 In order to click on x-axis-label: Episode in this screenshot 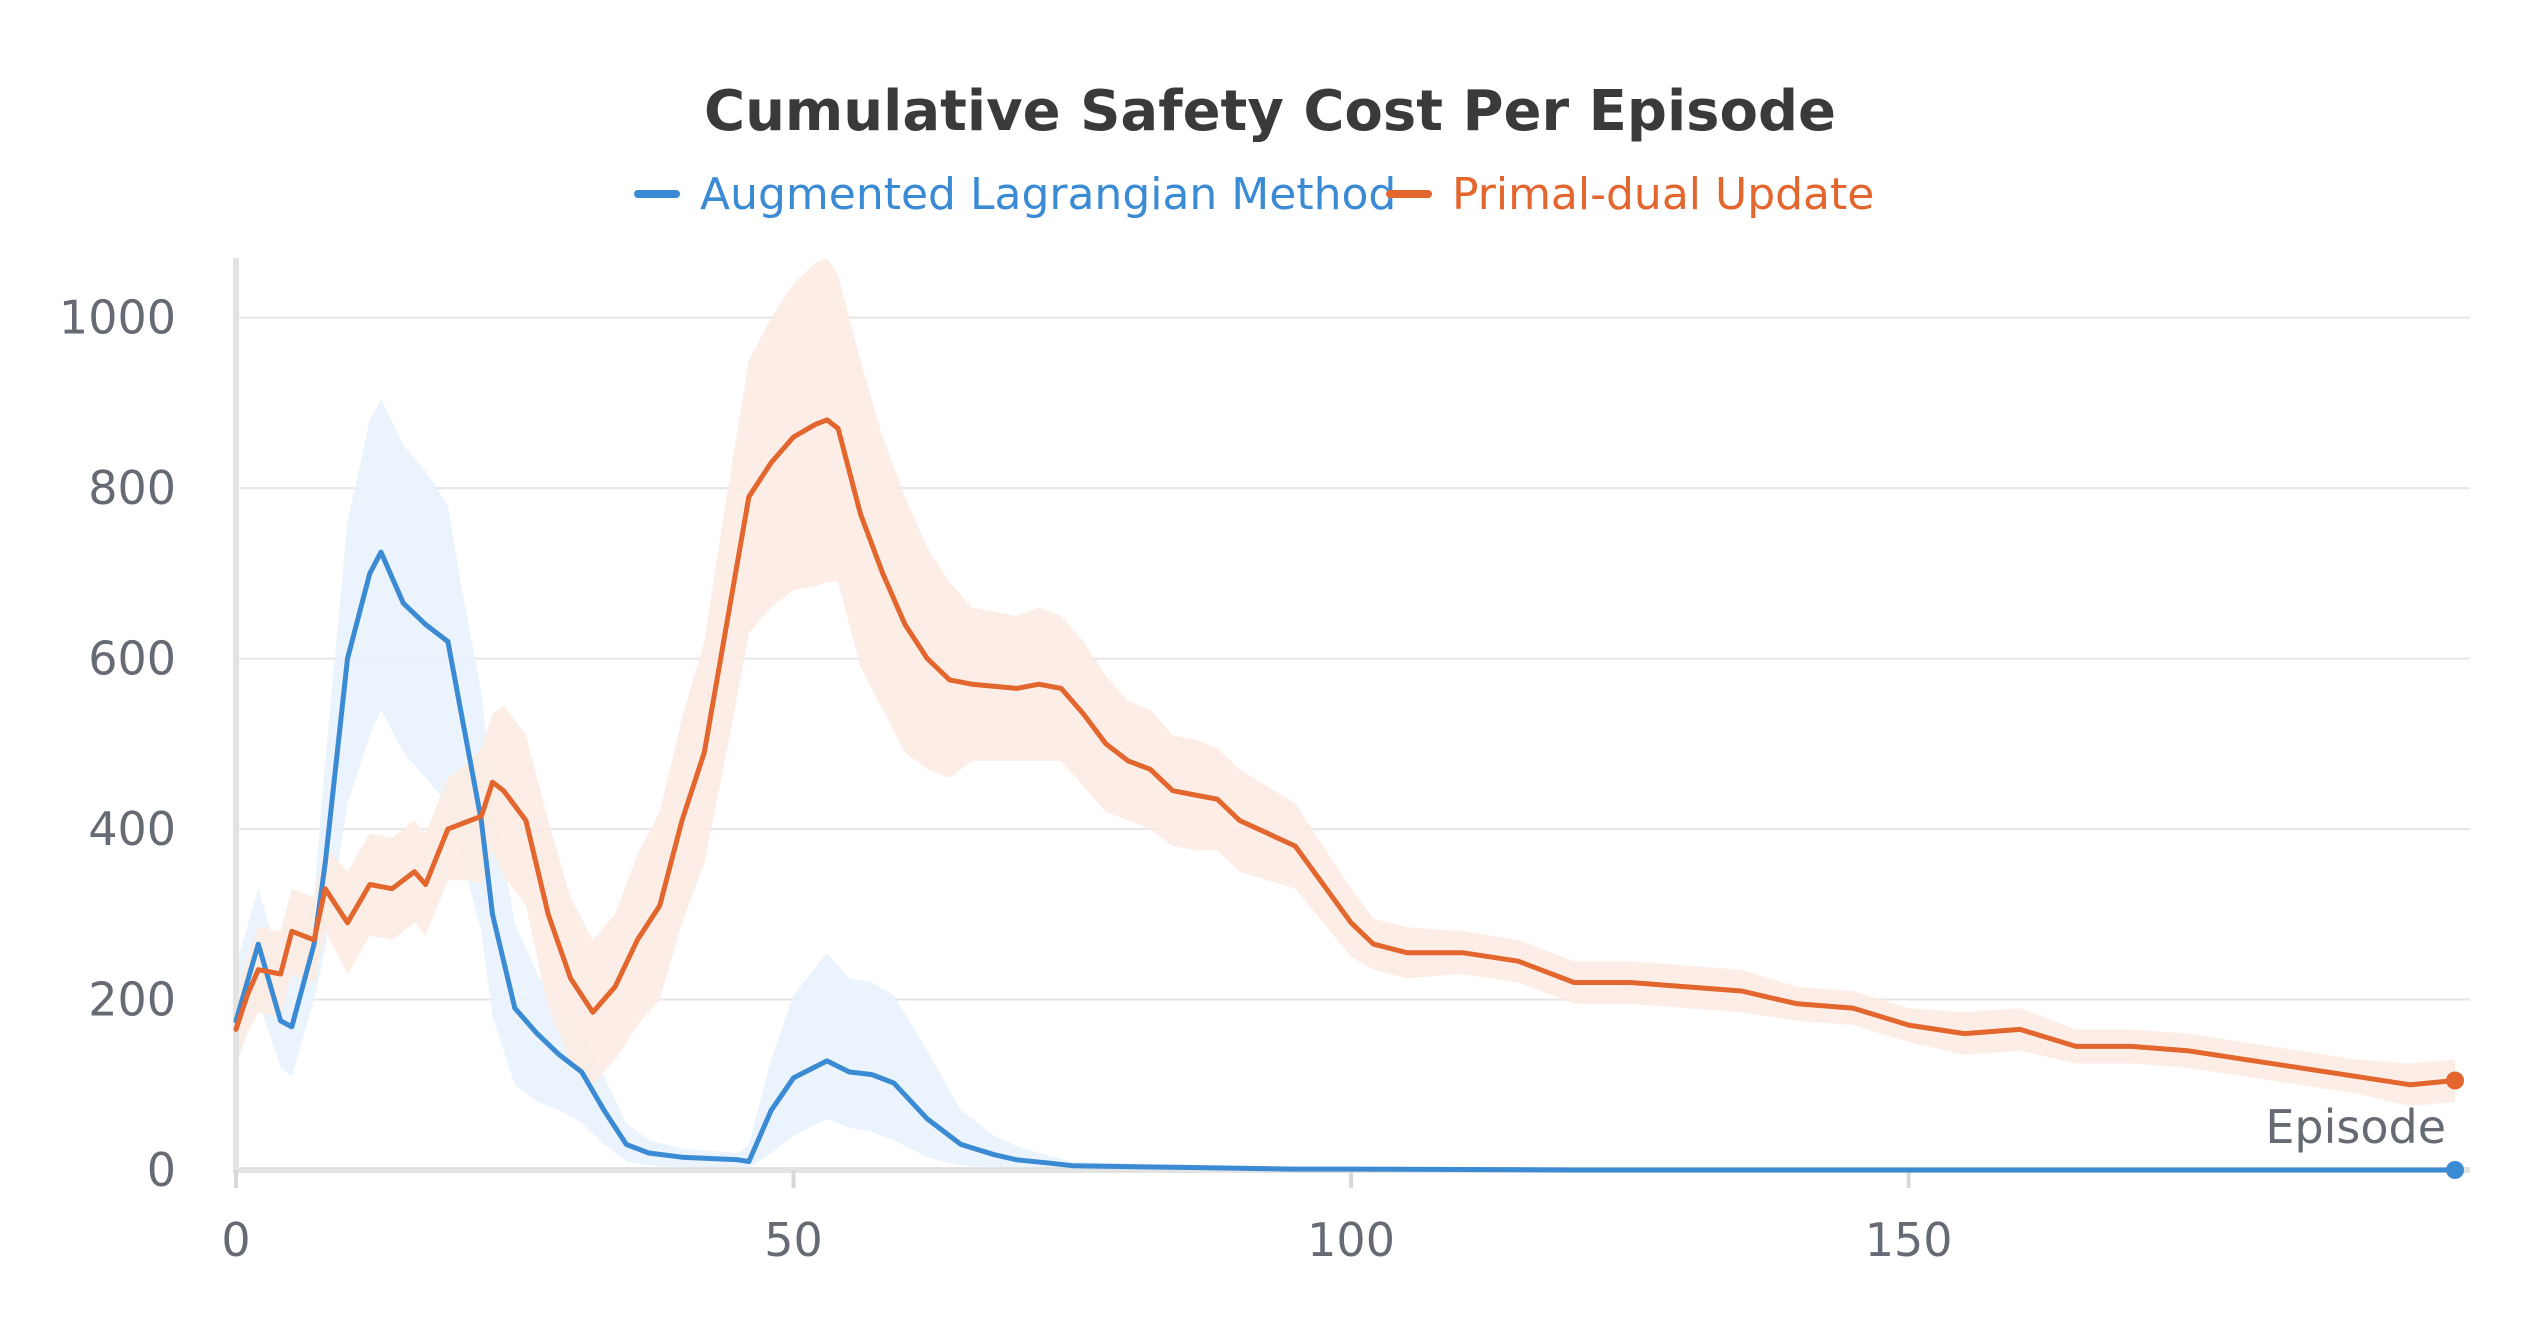, I will do `click(2355, 1127)`.